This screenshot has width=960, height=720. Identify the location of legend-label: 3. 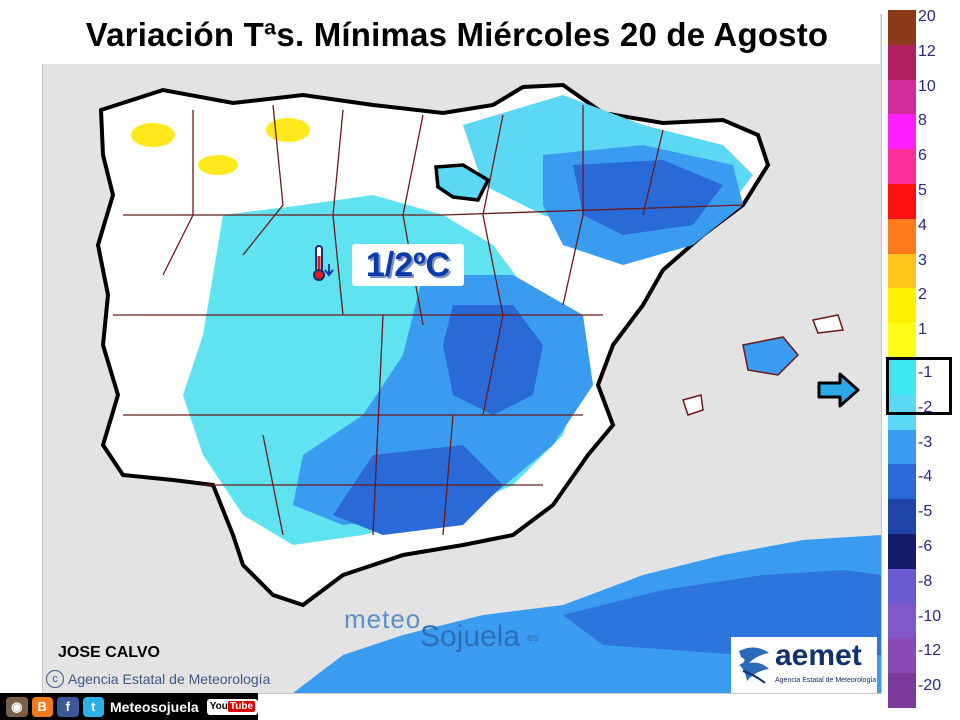
(922, 260).